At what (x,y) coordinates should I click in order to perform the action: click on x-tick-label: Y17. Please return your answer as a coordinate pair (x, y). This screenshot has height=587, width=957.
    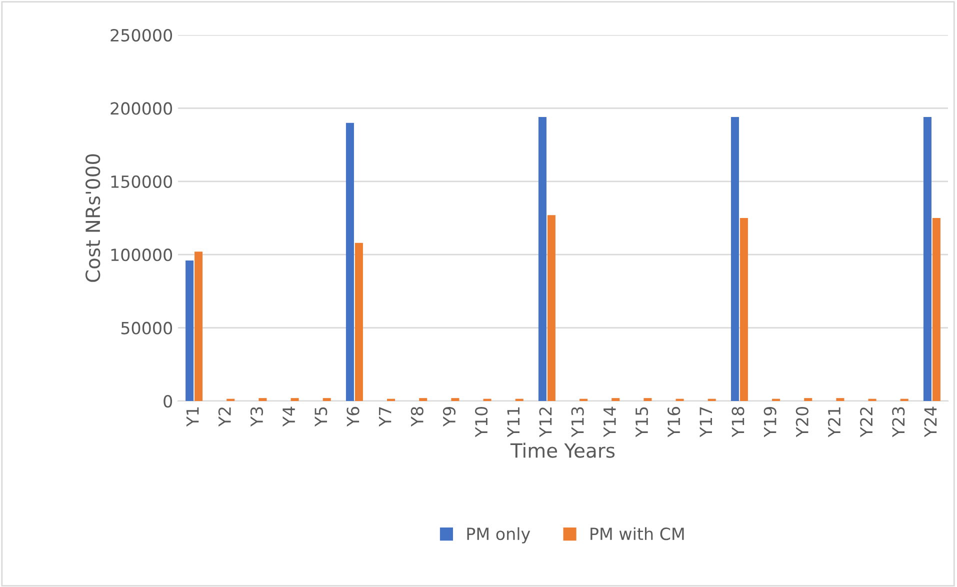
    Looking at the image, I should click on (706, 422).